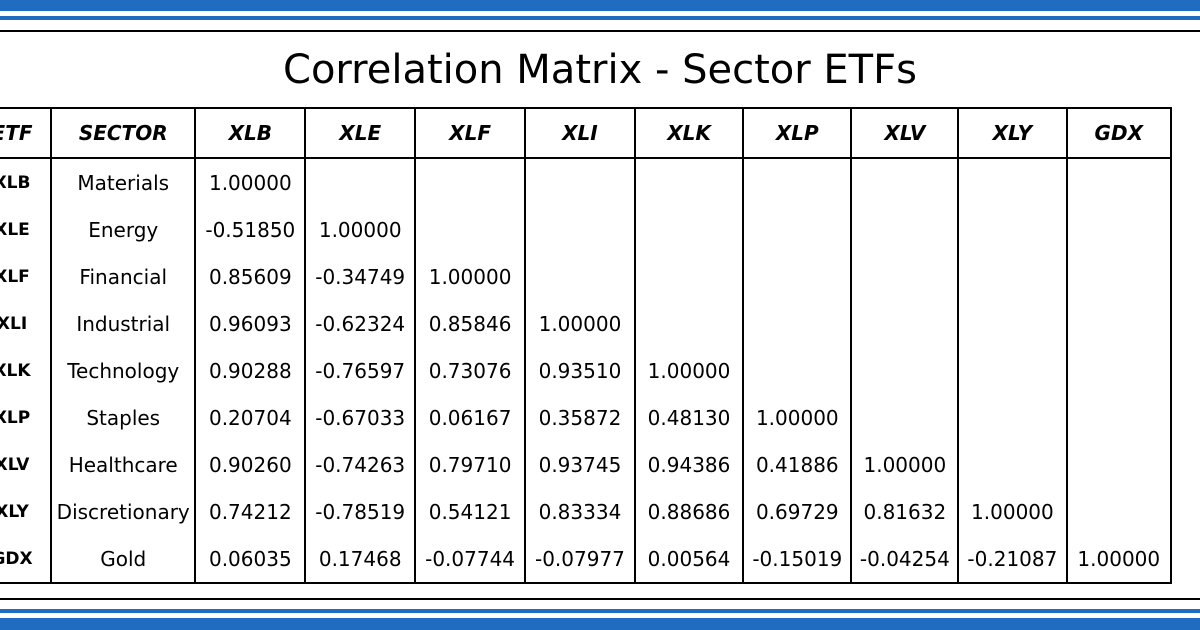 This screenshot has height=630, width=1200. Describe the element at coordinates (360, 133) in the screenshot. I see `column-header-xle: XLE` at that location.